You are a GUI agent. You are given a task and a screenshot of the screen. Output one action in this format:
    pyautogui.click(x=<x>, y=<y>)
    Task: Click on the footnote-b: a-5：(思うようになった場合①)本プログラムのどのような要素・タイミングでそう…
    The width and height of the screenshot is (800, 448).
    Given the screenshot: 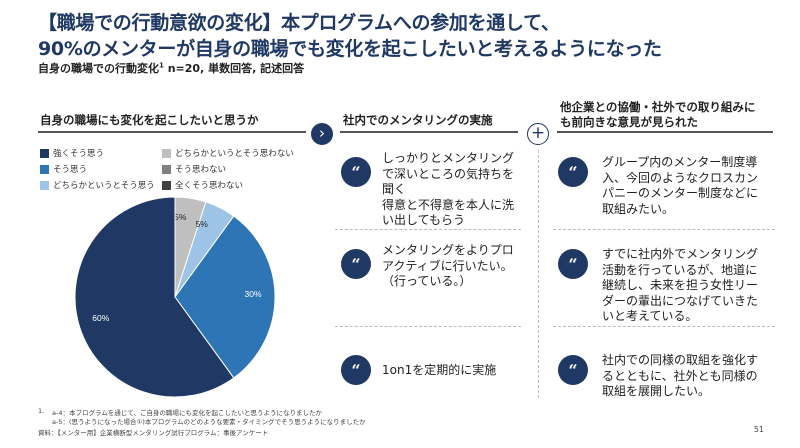 What is the action you would take?
    pyautogui.click(x=209, y=422)
    